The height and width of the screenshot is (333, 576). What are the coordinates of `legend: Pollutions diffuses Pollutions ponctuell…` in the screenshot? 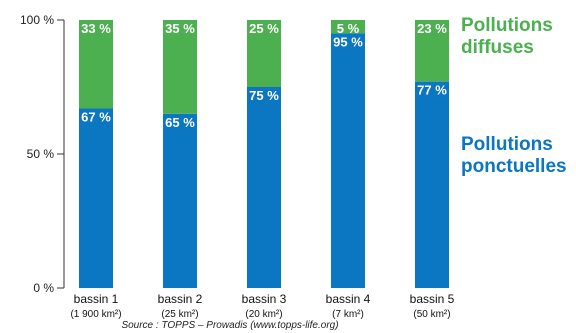 It's located at (514, 96).